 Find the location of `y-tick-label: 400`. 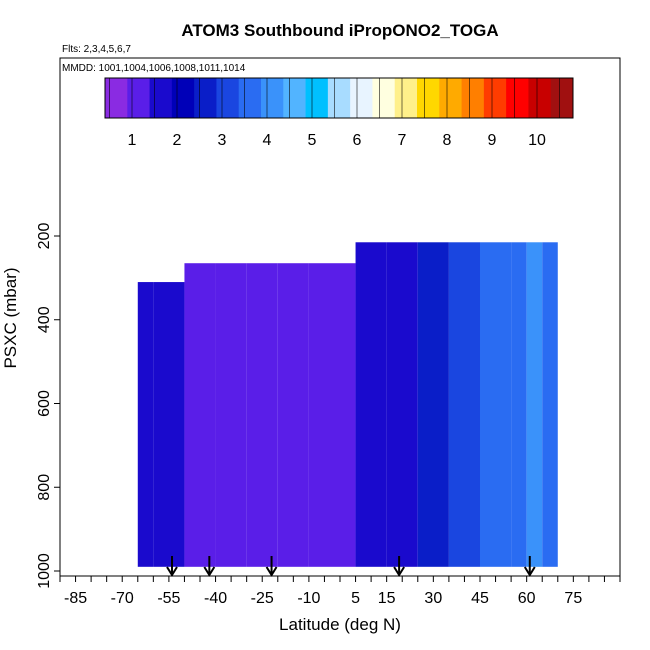

y-tick-label: 400 is located at coordinates (44, 319).